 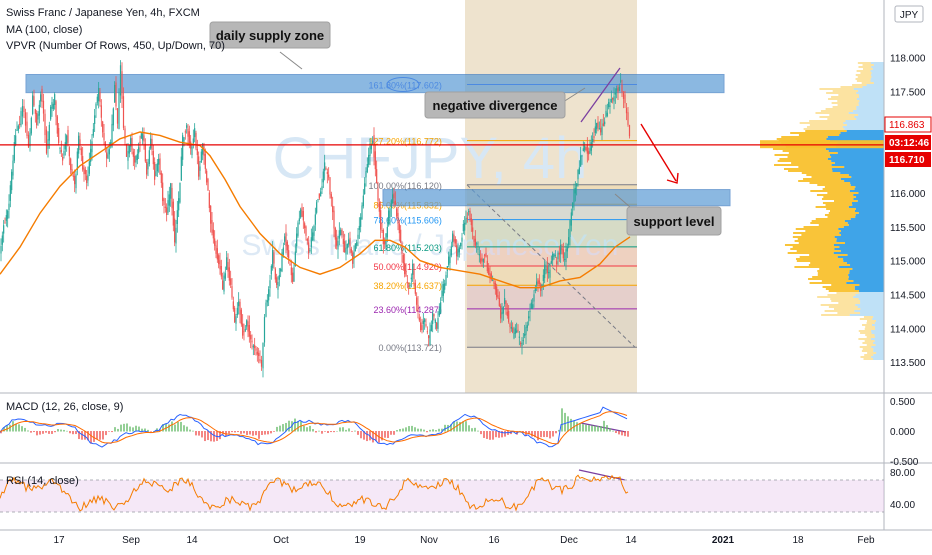 I want to click on rsi-legend: RSI (14, close), so click(x=42, y=481).